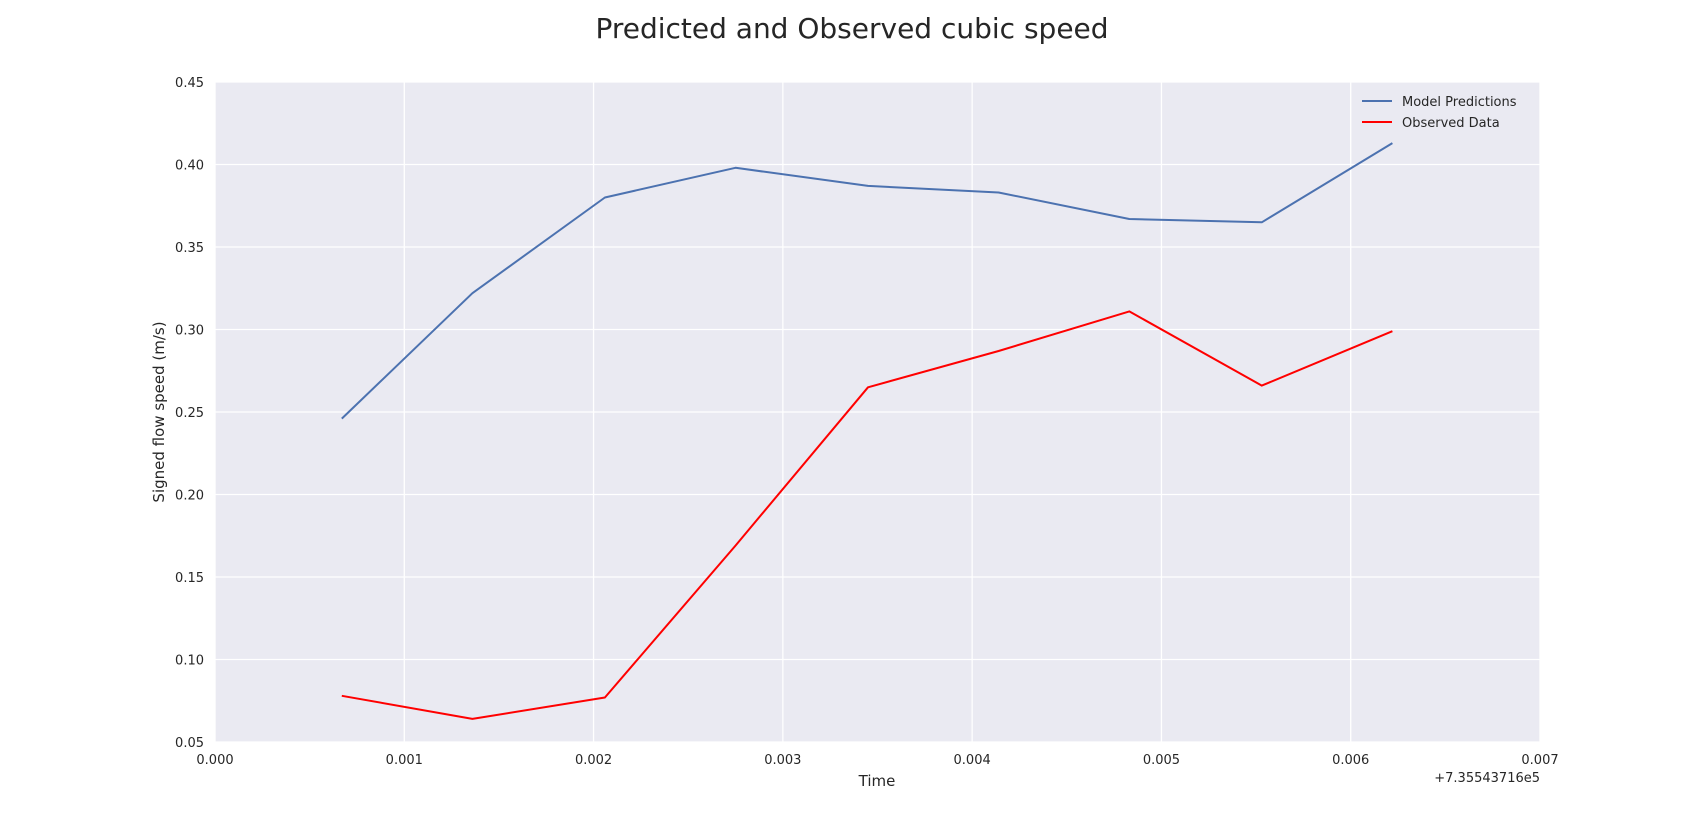 The image size is (1705, 823). What do you see at coordinates (782, 760) in the screenshot?
I see `x-tick-label: 0.003` at bounding box center [782, 760].